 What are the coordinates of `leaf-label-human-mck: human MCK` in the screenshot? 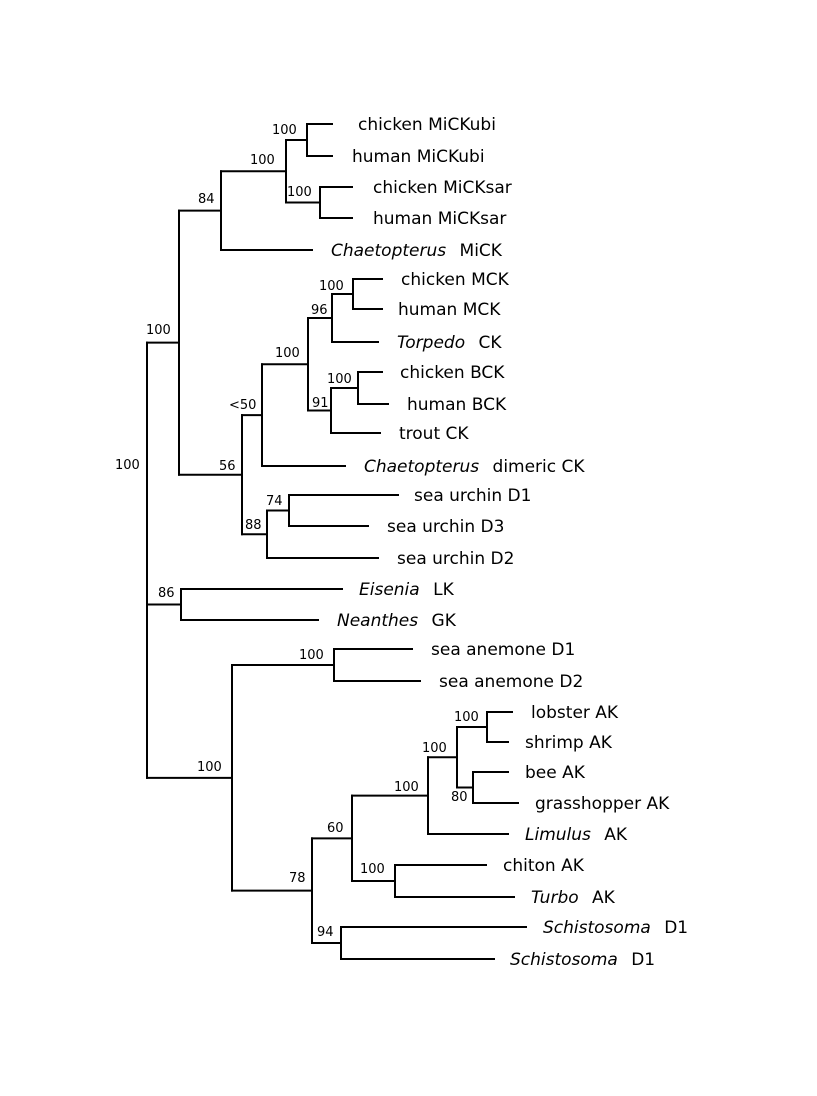 It's located at (449, 310).